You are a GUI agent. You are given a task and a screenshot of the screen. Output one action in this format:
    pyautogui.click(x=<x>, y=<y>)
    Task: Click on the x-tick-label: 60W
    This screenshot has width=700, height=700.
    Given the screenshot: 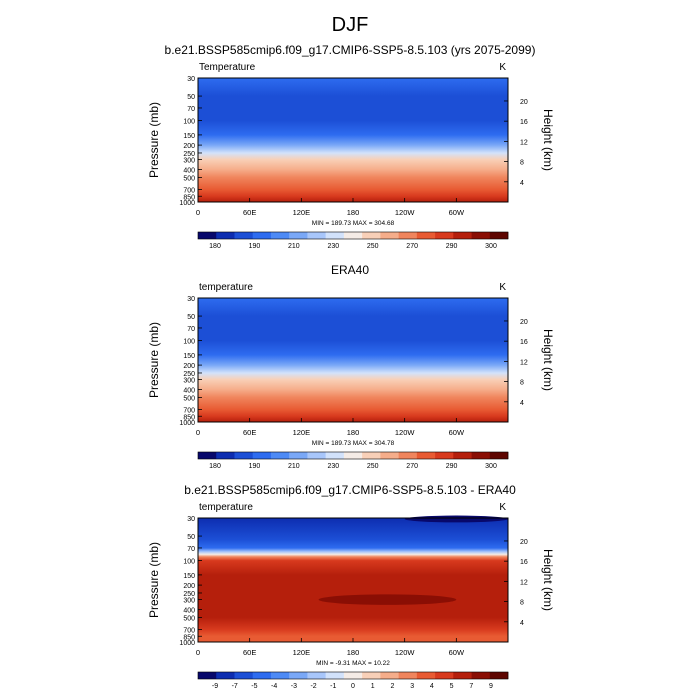 What is the action you would take?
    pyautogui.click(x=457, y=212)
    